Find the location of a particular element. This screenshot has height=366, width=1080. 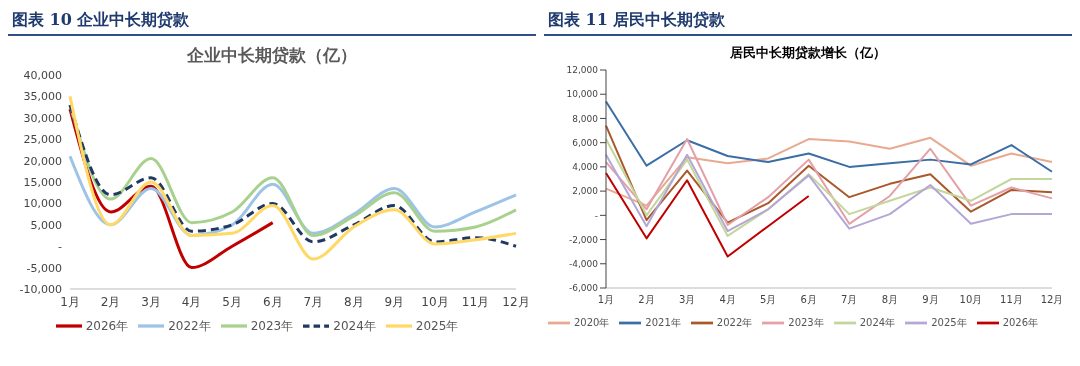

y-tick-label: 15,000 is located at coordinates (42, 182).